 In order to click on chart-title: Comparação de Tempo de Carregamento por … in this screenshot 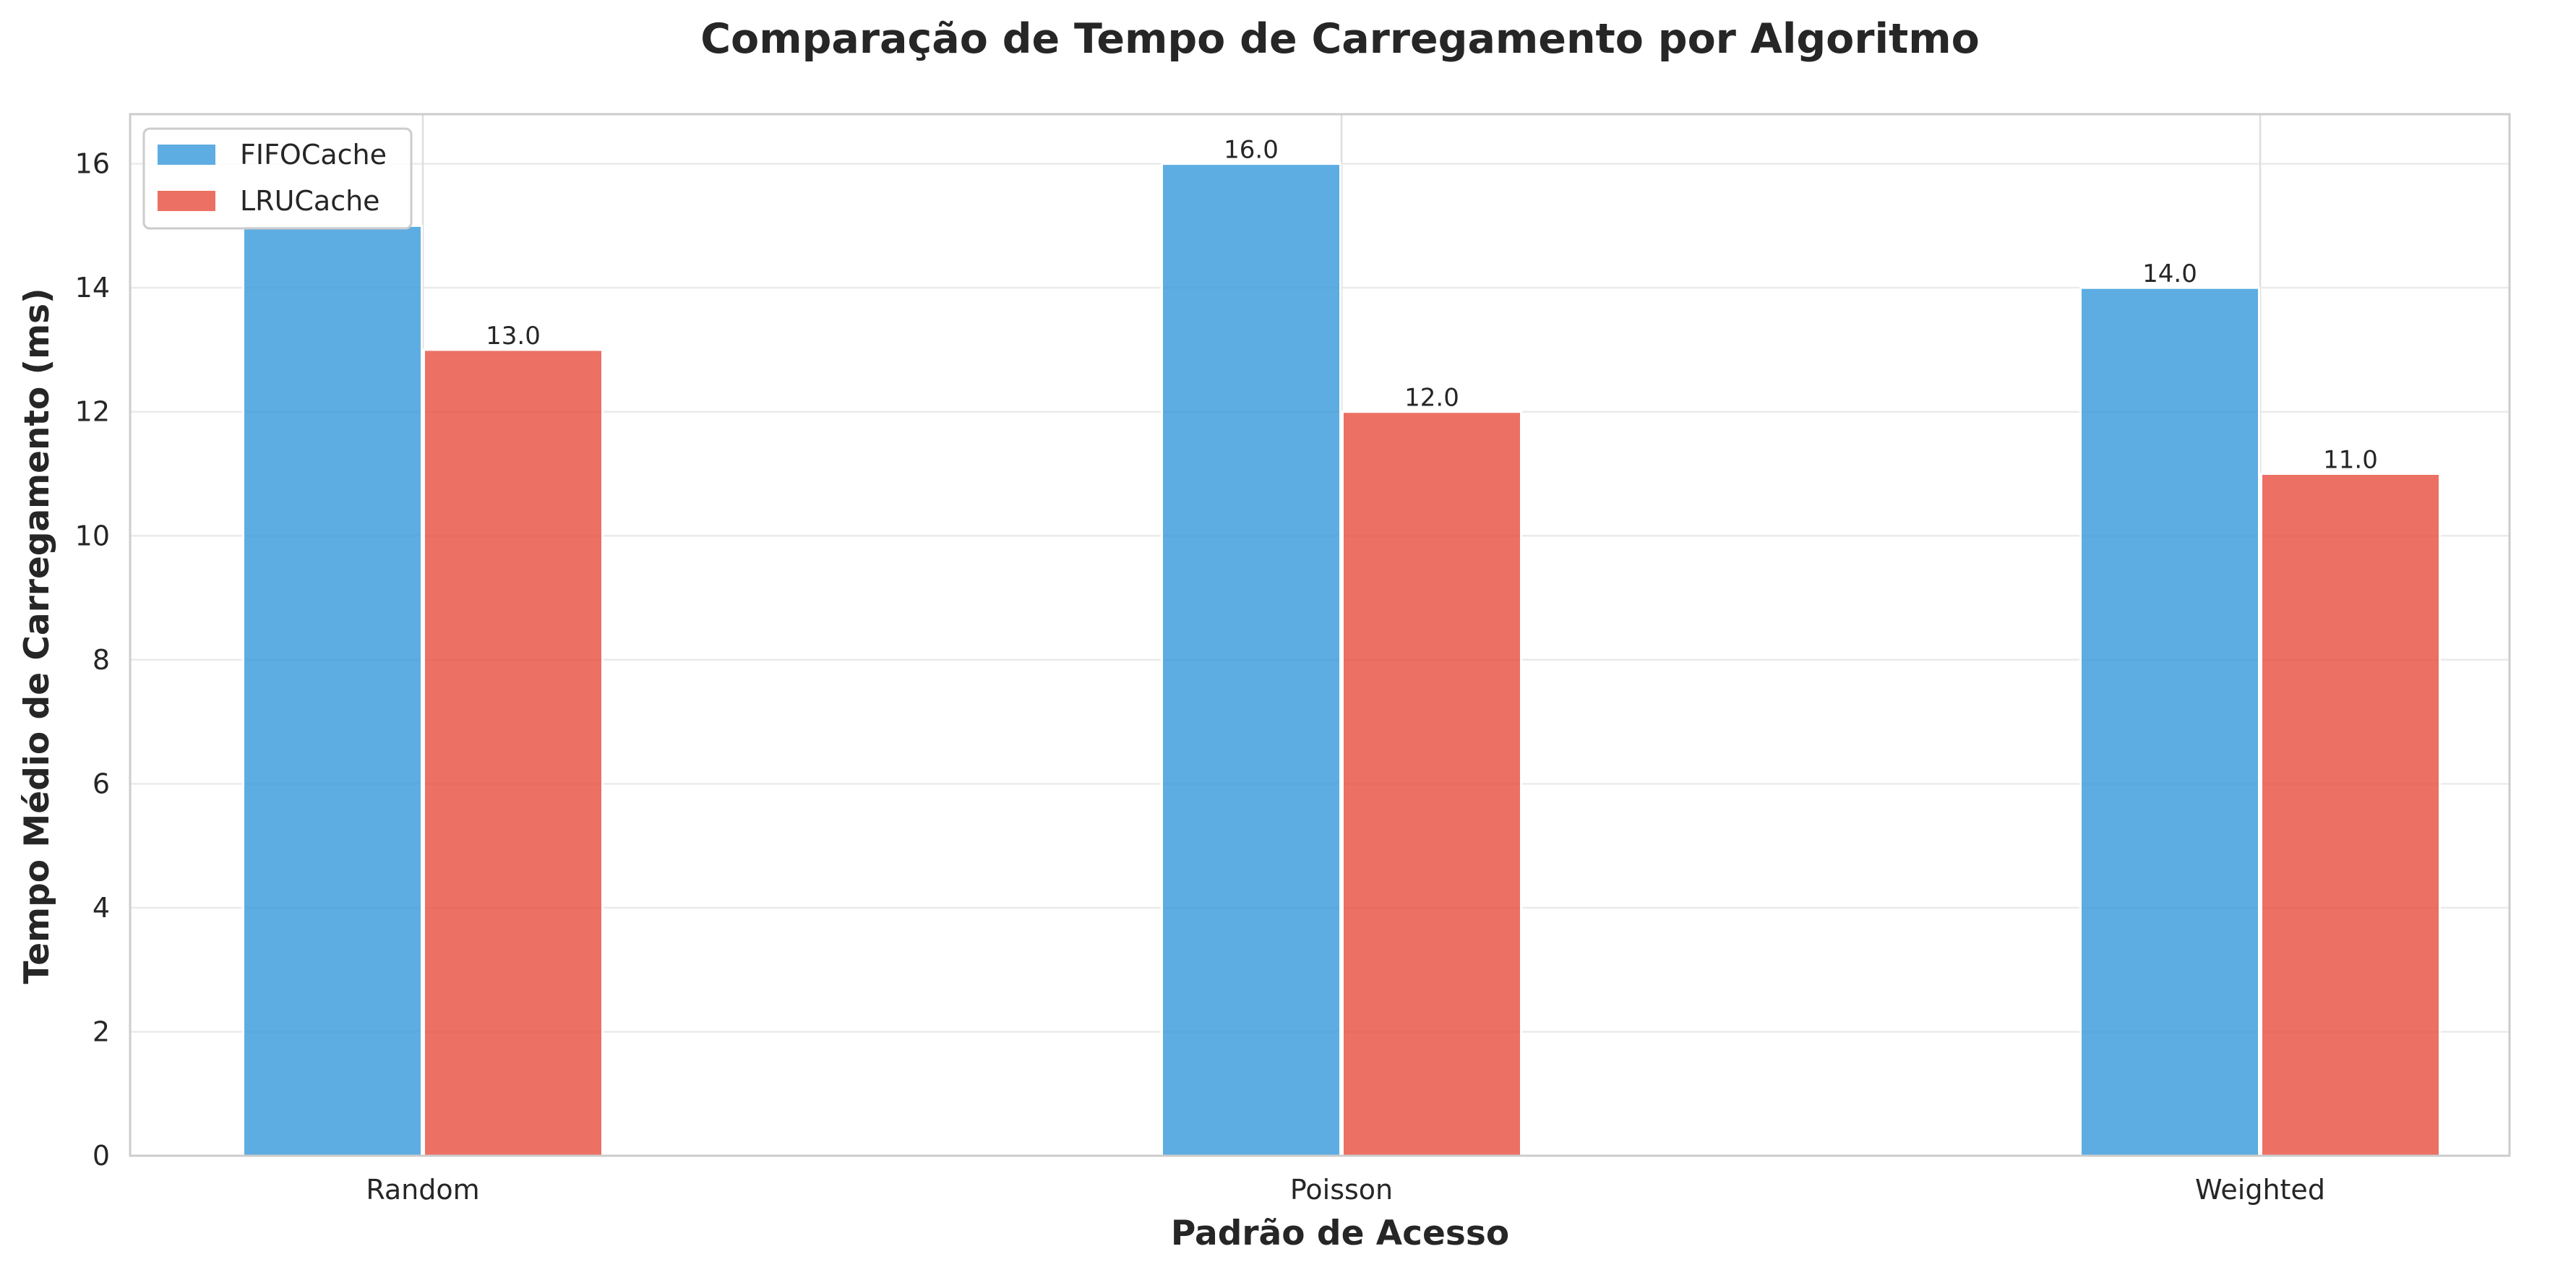, I will do `click(1340, 39)`.